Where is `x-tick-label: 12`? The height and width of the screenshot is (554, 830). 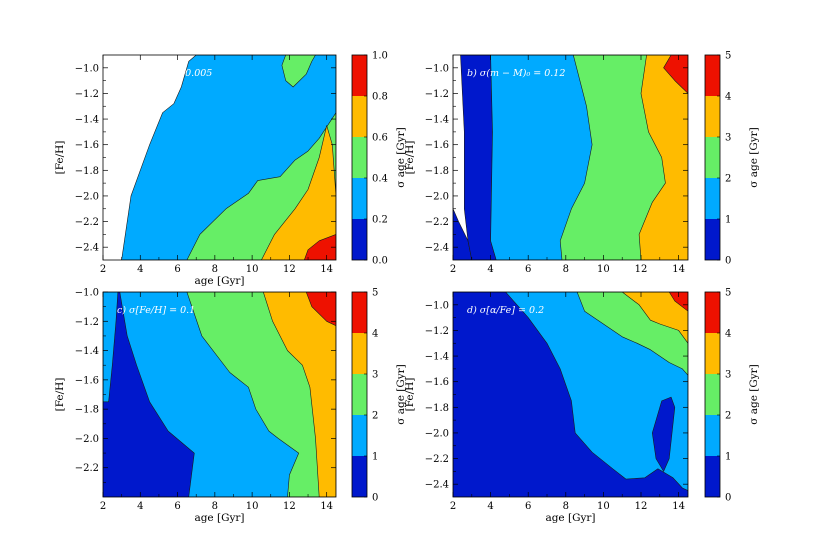
x-tick-label: 12 is located at coordinates (289, 506).